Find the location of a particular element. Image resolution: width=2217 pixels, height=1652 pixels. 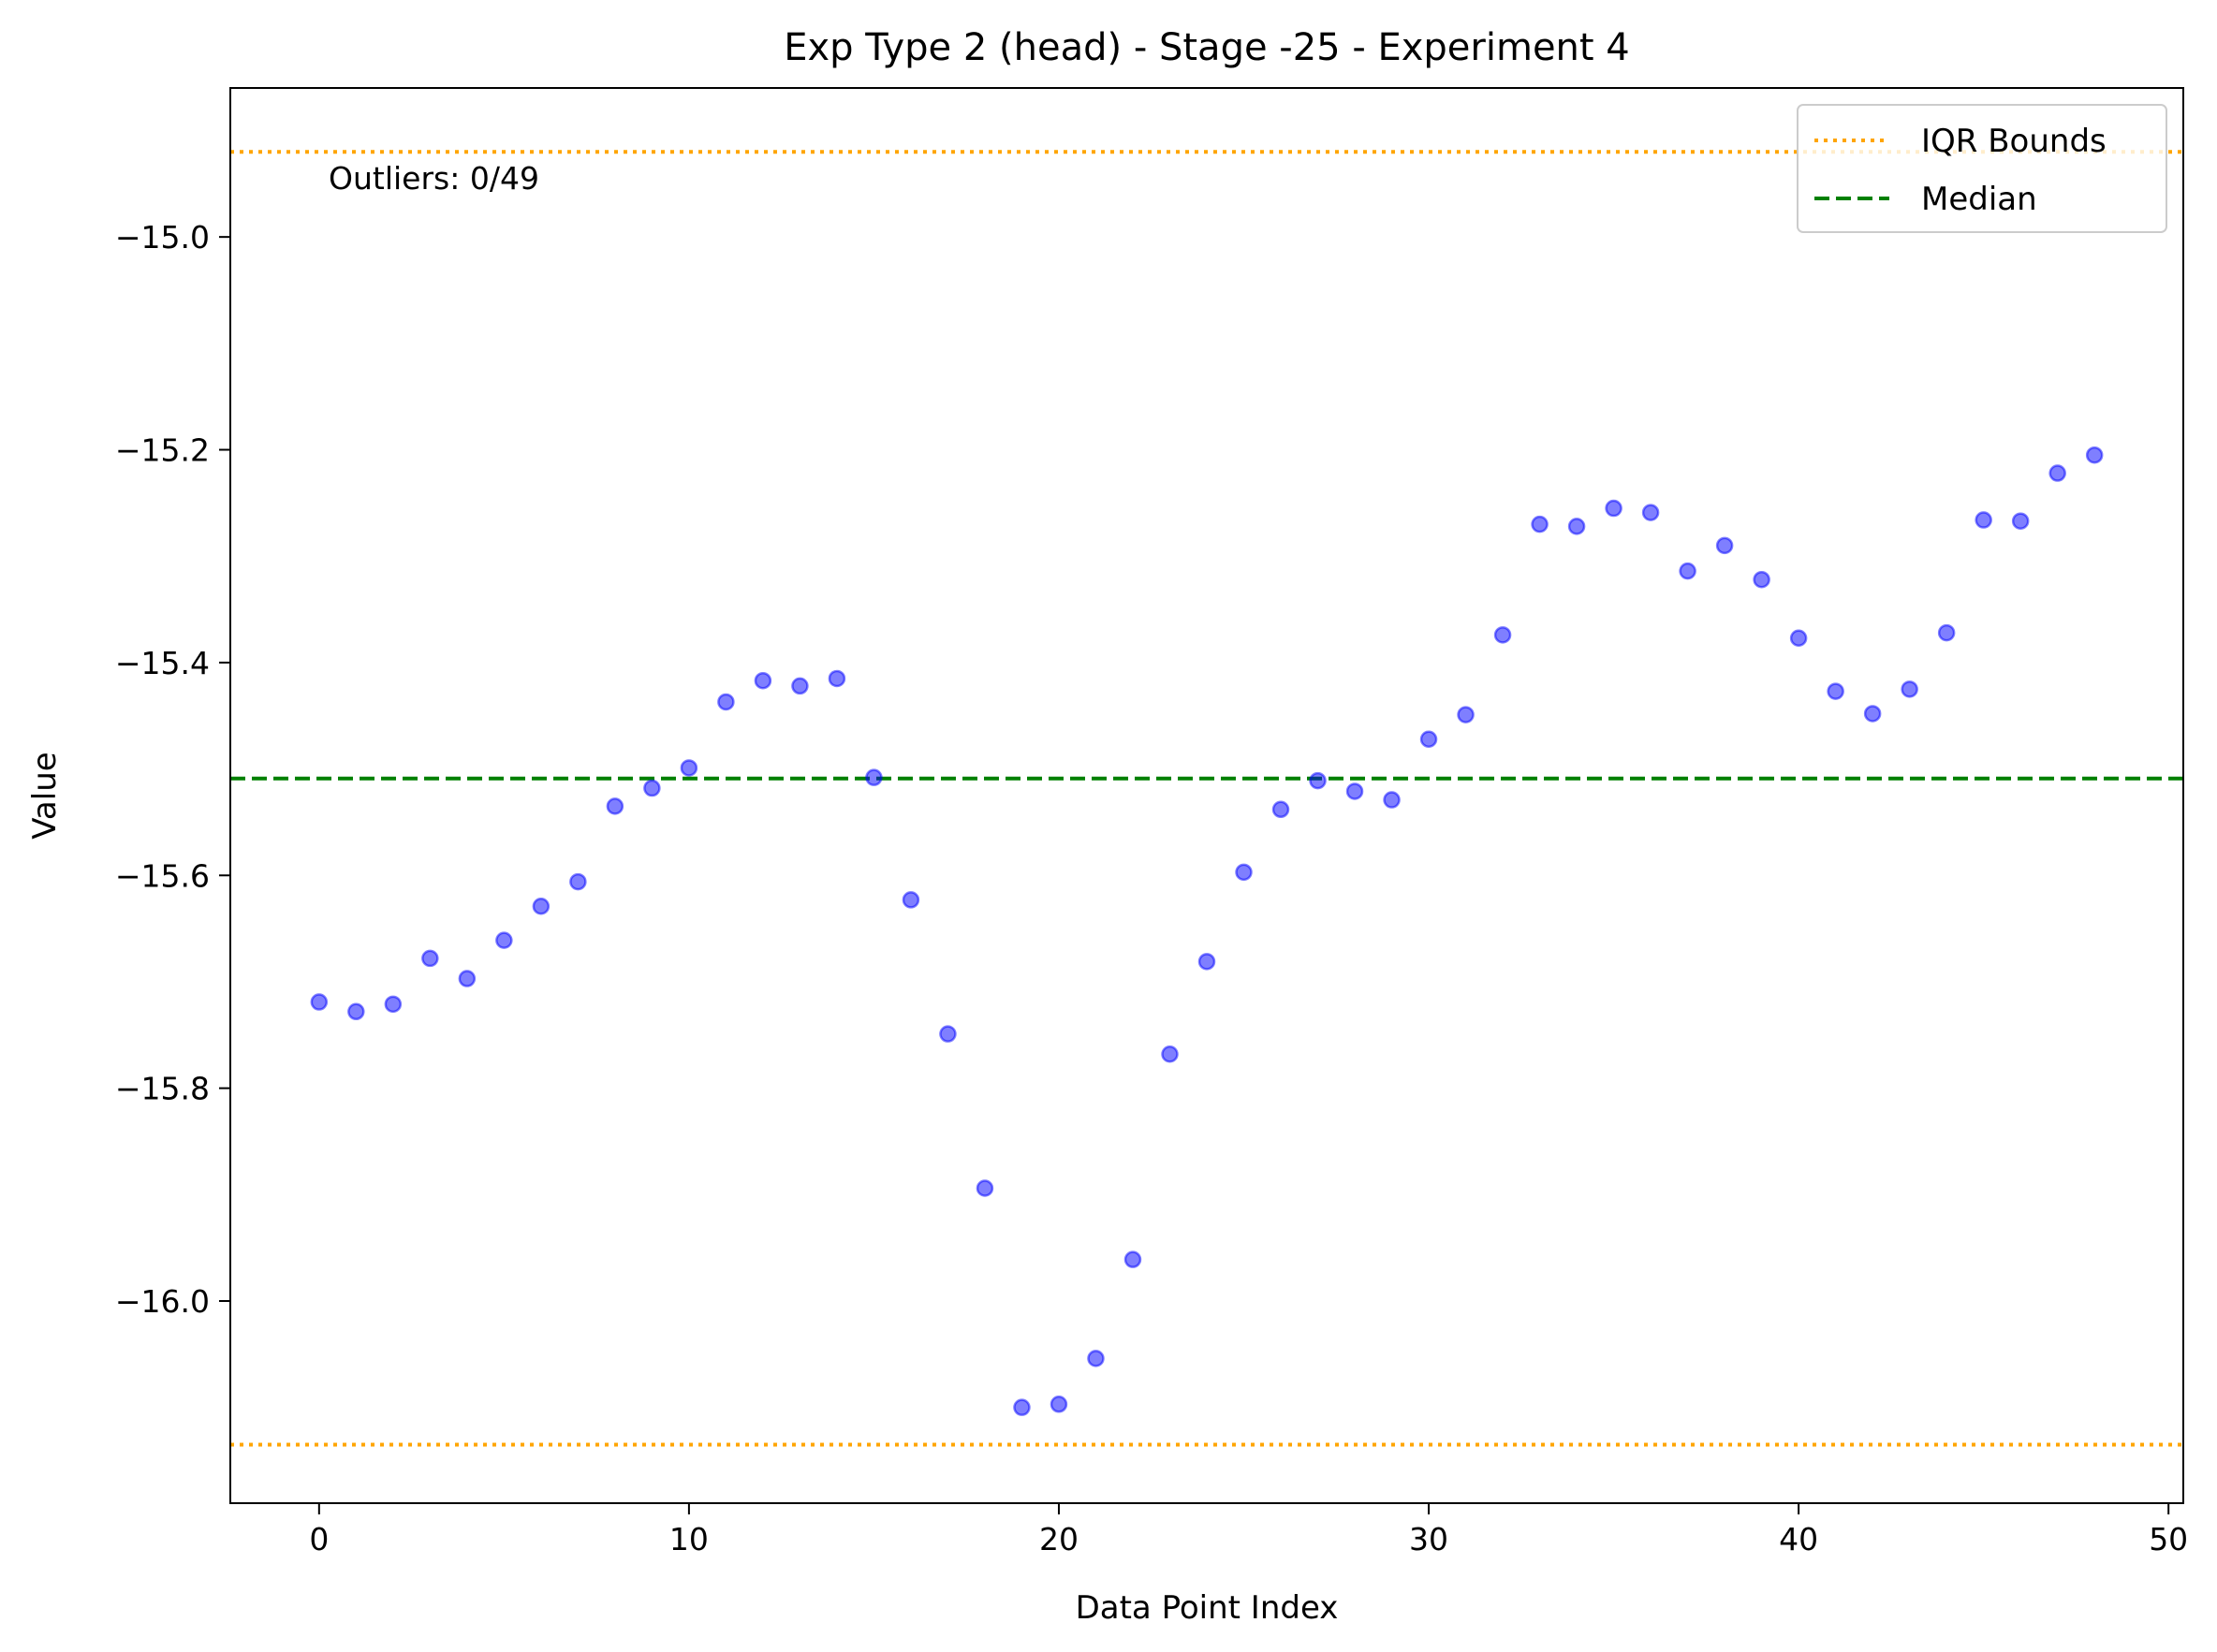

y-tick-label-1: −15.2 is located at coordinates (162, 450).